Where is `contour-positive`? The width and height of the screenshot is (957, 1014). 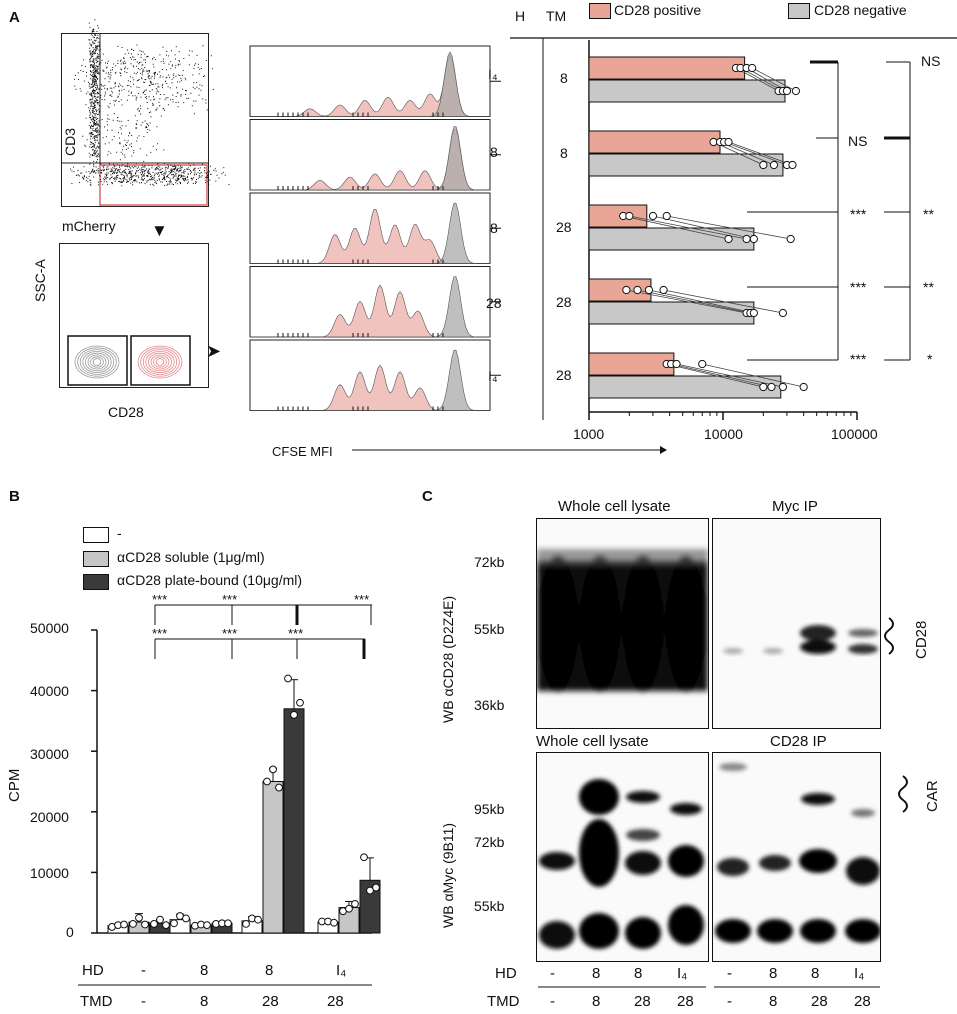 contour-positive is located at coordinates (160, 362).